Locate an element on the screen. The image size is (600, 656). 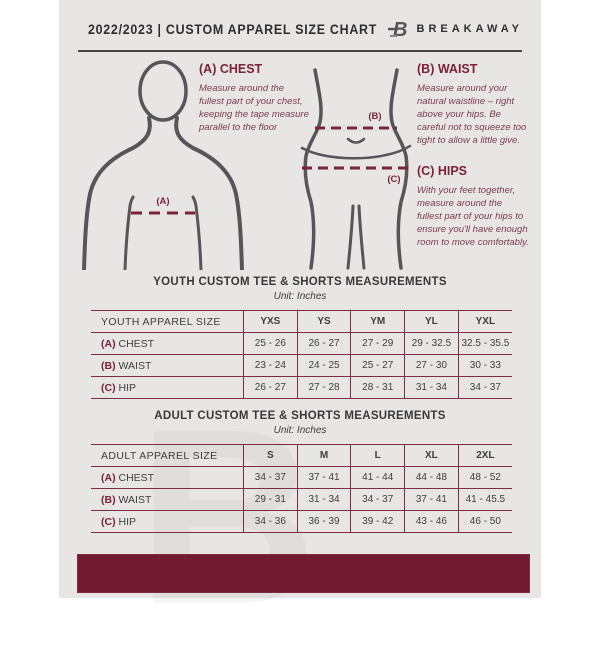
youth-header-cell: YOUTH APPAREL SIZE is located at coordinates (167, 321).